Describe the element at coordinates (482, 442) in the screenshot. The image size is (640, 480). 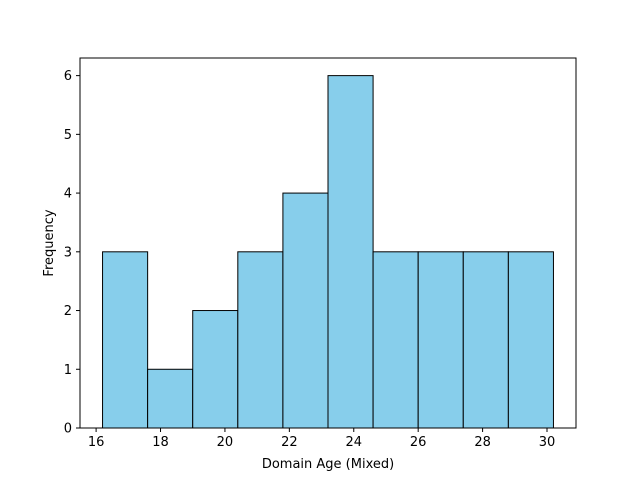
I see `x-tick-label: 28` at that location.